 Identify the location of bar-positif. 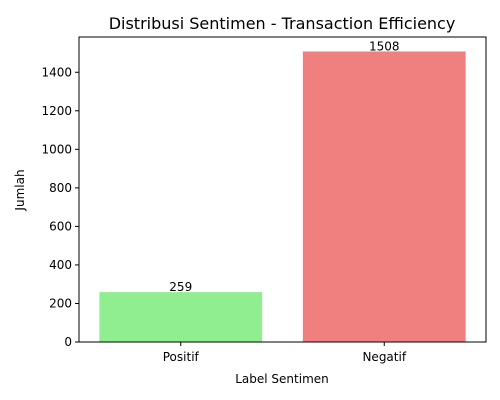
(181, 317).